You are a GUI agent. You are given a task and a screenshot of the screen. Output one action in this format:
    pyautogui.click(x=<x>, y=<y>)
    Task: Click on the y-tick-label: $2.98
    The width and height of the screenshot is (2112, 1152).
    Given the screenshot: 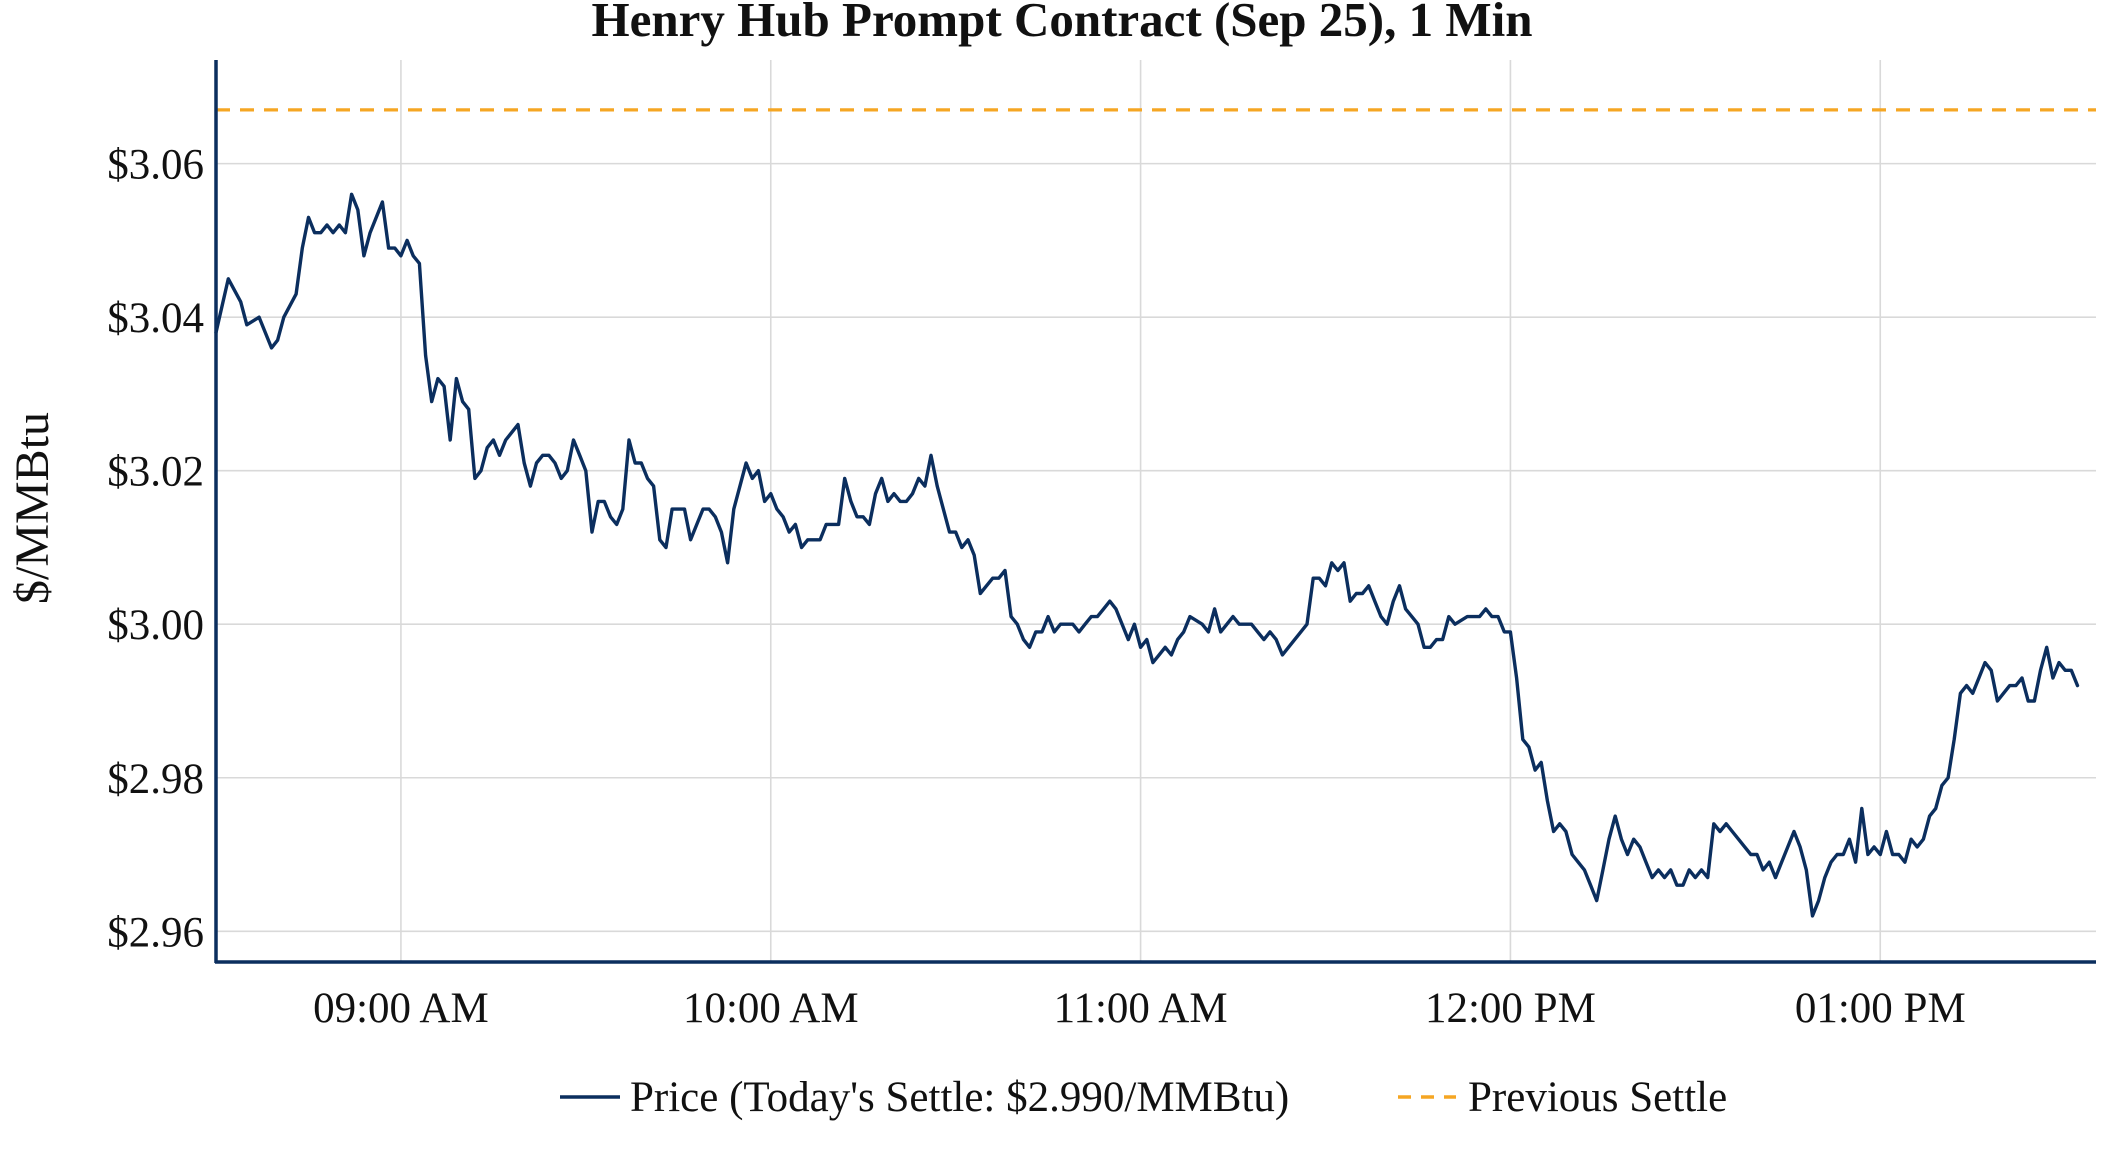 What is the action you would take?
    pyautogui.click(x=155, y=779)
    